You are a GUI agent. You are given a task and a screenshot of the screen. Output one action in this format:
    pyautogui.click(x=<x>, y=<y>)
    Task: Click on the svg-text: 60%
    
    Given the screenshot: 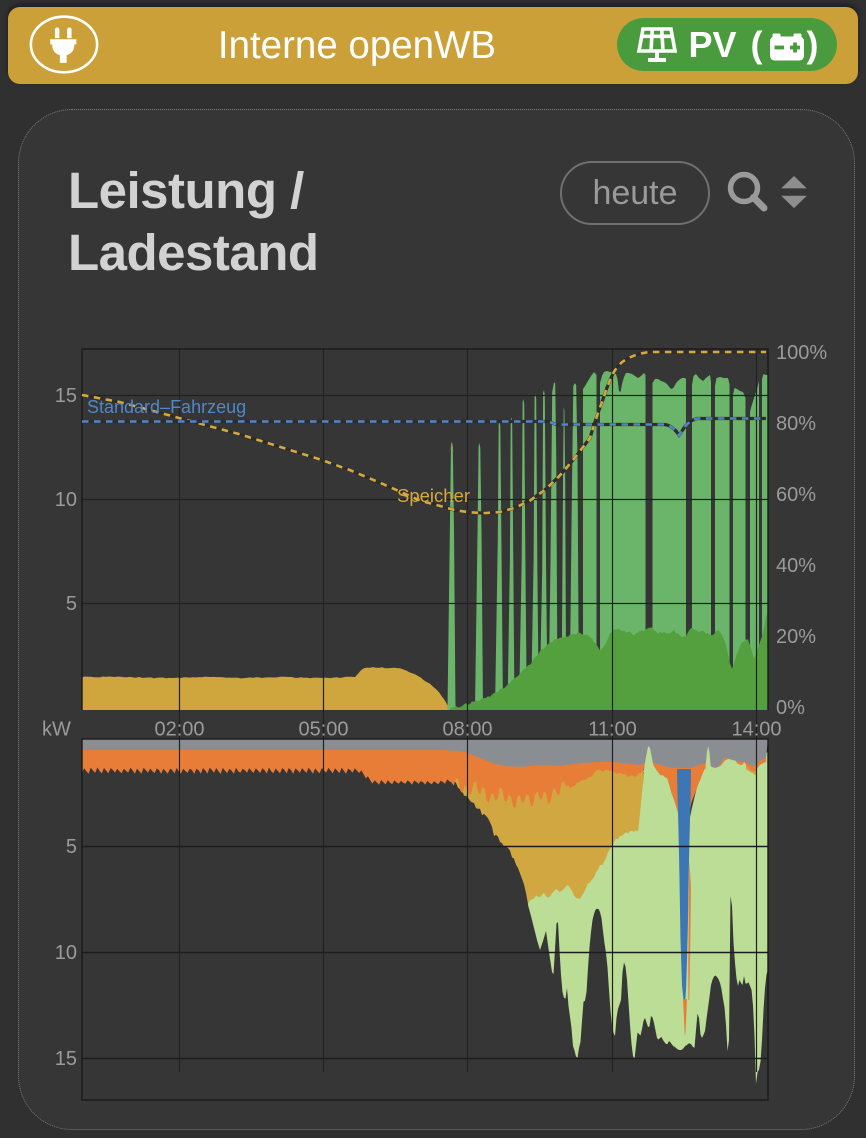 What is the action you would take?
    pyautogui.click(x=796, y=495)
    